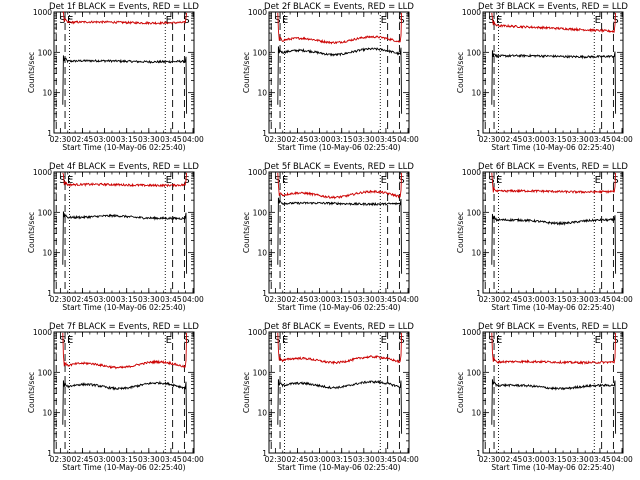 The height and width of the screenshot is (480, 640). Describe the element at coordinates (339, 167) in the screenshot. I see `panel-title: Det 5f BLACK = Events, RED = LLD` at that location.